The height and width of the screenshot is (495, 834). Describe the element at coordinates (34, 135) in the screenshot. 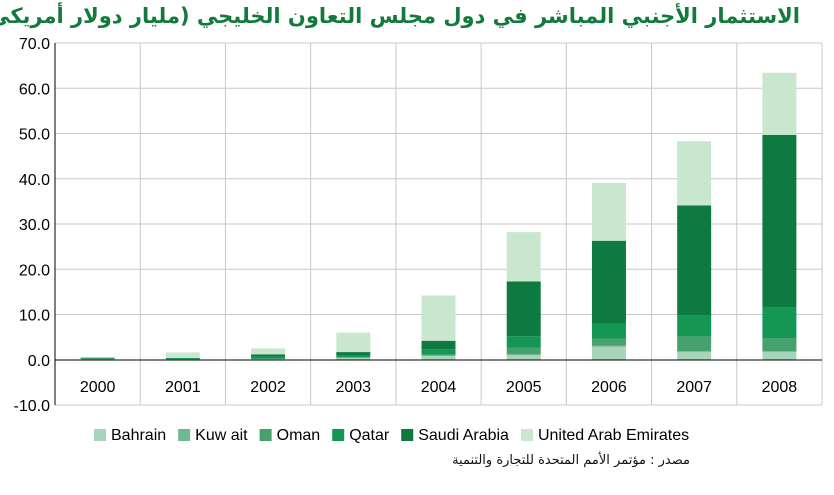

I see `y-tick-label: 50.0` at that location.